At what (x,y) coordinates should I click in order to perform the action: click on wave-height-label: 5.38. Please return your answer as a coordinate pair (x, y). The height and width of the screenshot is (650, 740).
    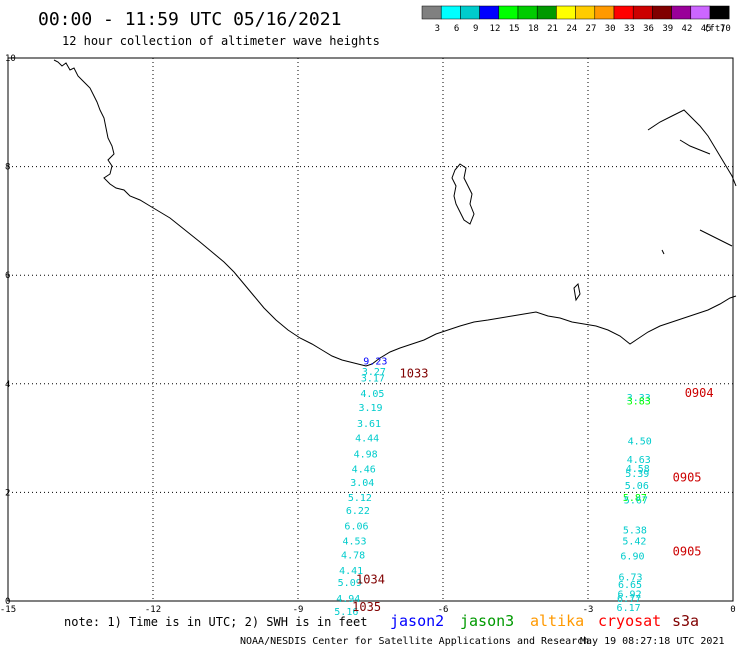
    Looking at the image, I should click on (635, 531).